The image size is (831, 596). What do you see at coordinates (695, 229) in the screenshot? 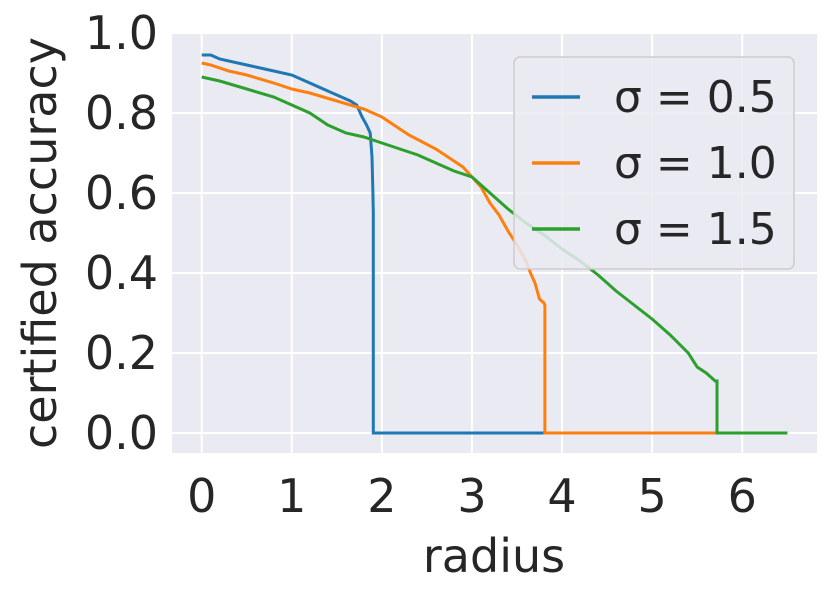
I see `legend-label-3: σ = 1.5` at bounding box center [695, 229].